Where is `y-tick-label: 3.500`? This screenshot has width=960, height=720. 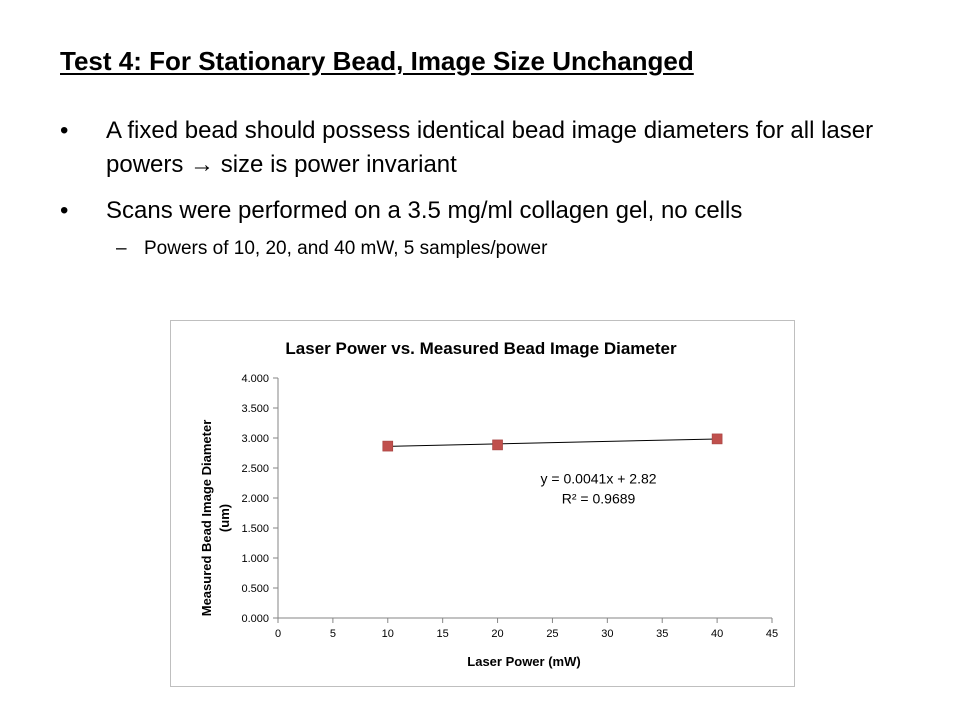
y-tick-label: 3.500 is located at coordinates (255, 409).